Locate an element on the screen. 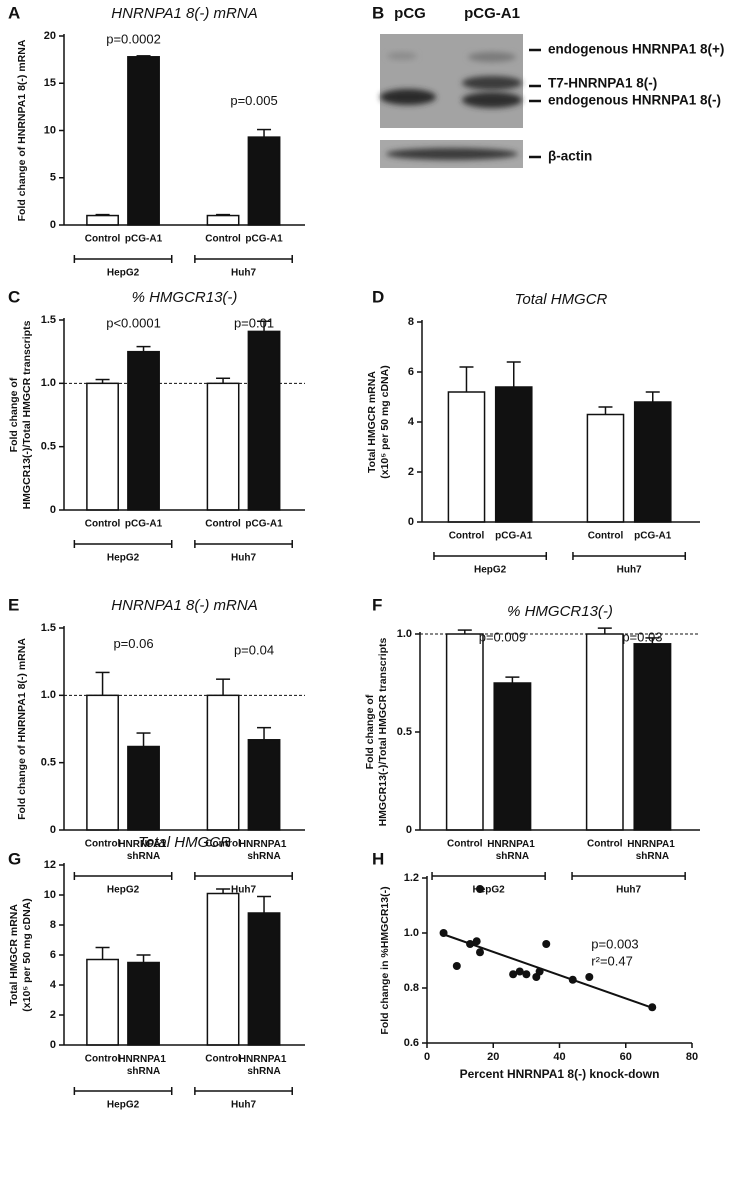 The width and height of the screenshot is (743, 1190). y-axis-label: Fold change in %HMGCR13(-) is located at coordinates (385, 960).